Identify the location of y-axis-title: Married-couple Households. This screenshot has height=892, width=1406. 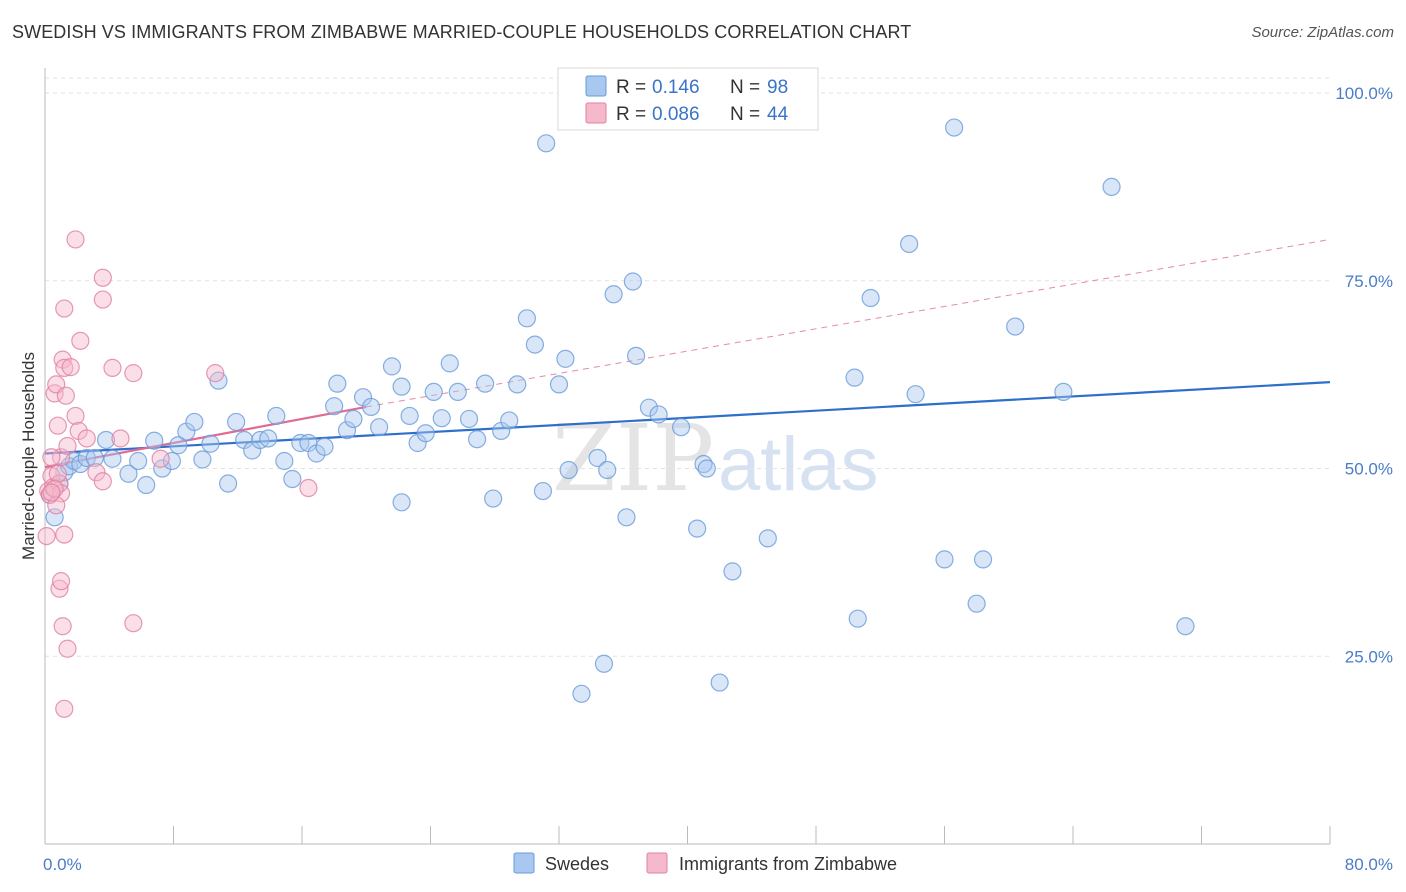
(28, 456).